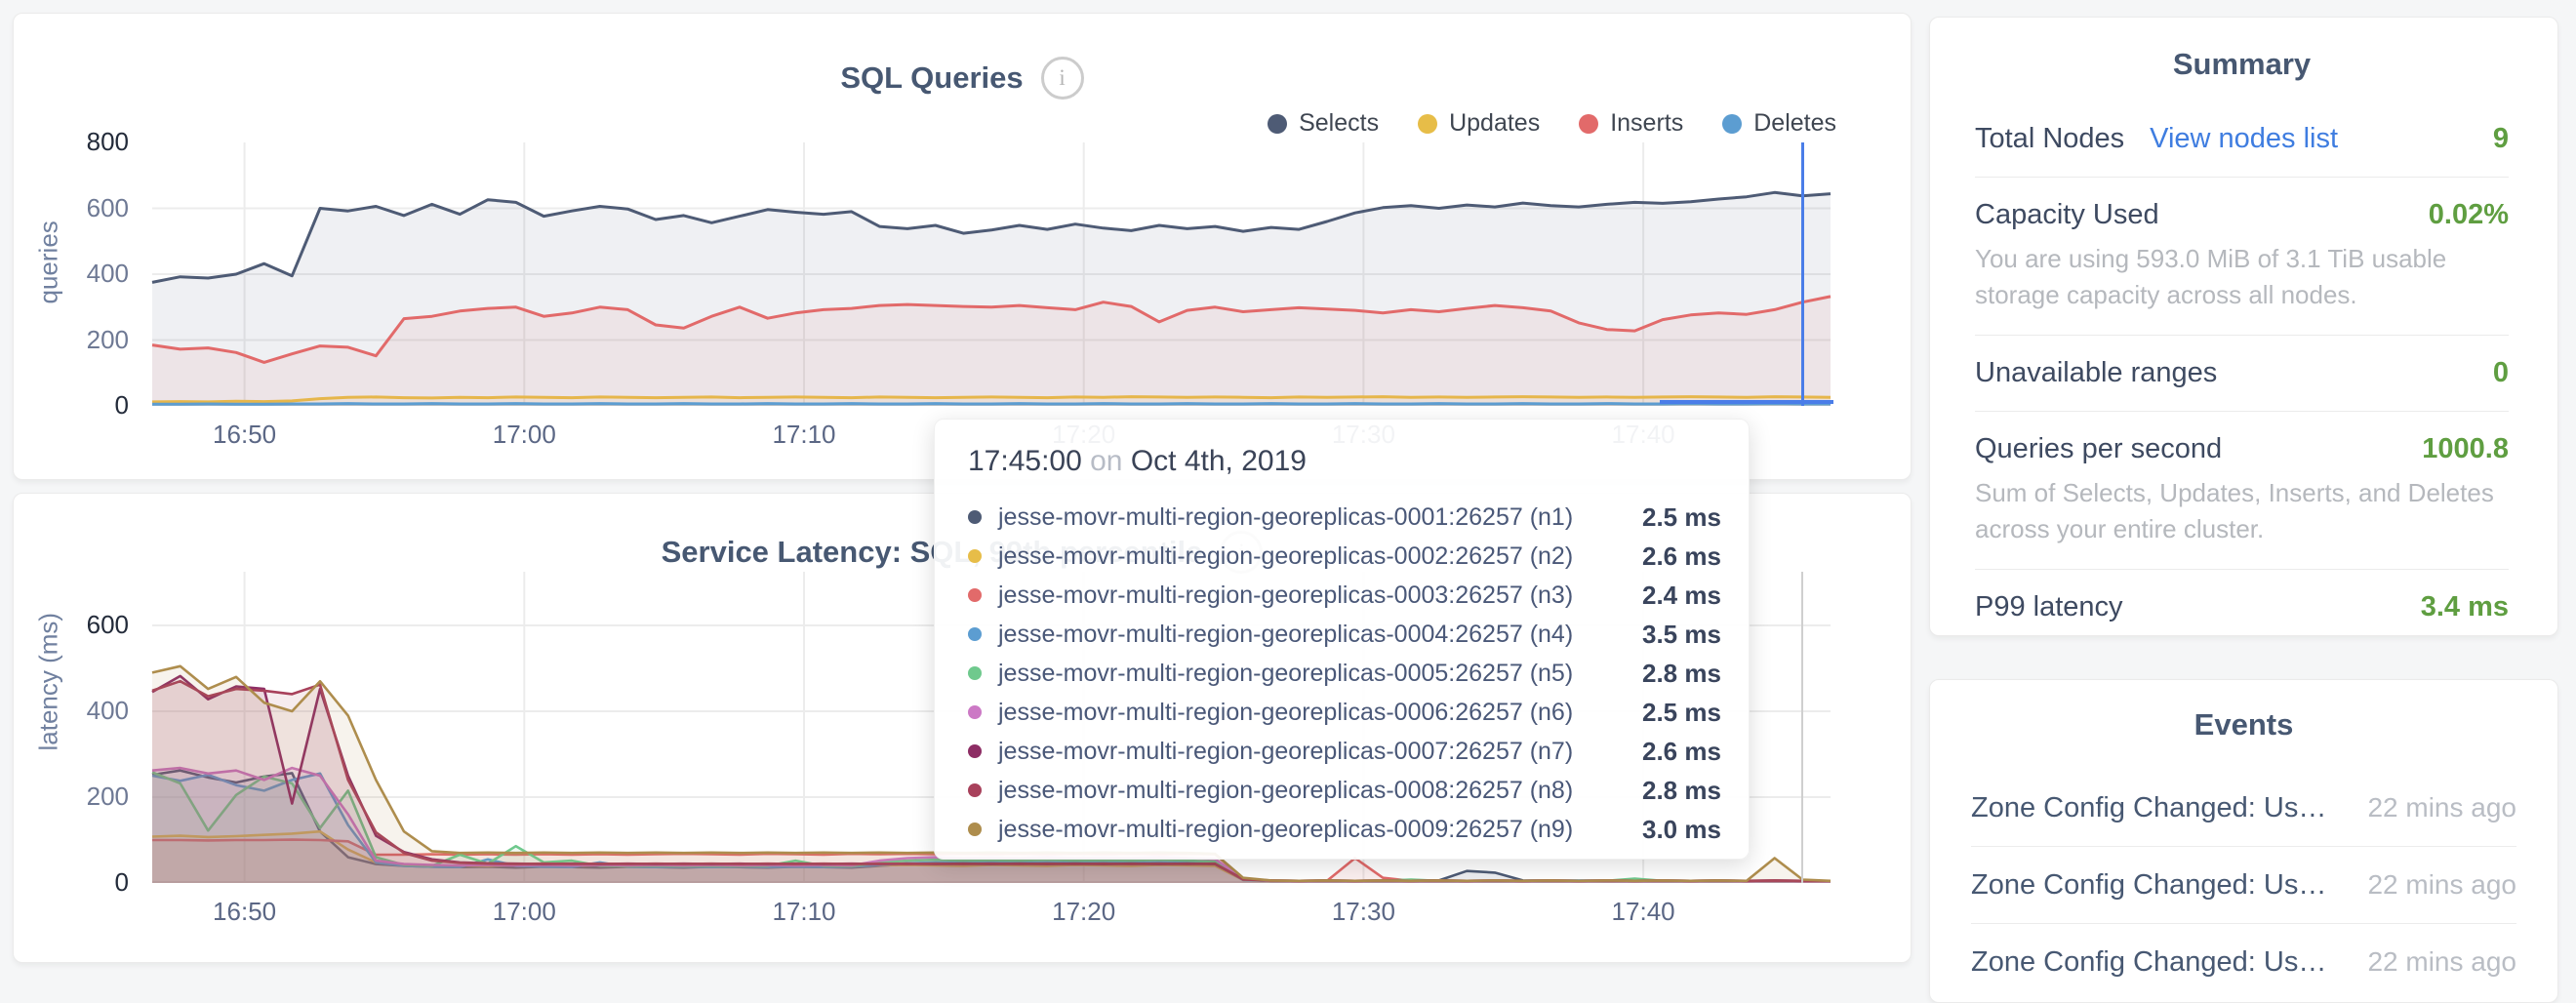 The image size is (2576, 1003). I want to click on view-nodes-list-link: View nodes list, so click(2244, 138).